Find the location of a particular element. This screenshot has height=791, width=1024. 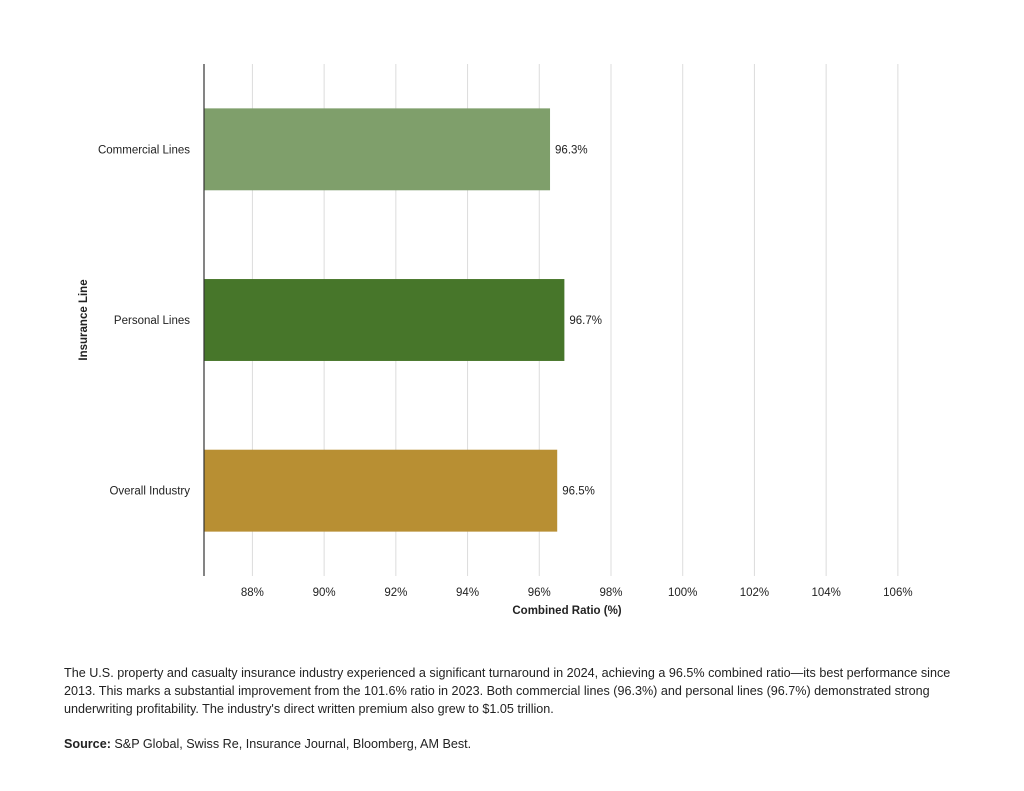

x-tick-label: 102% is located at coordinates (754, 593).